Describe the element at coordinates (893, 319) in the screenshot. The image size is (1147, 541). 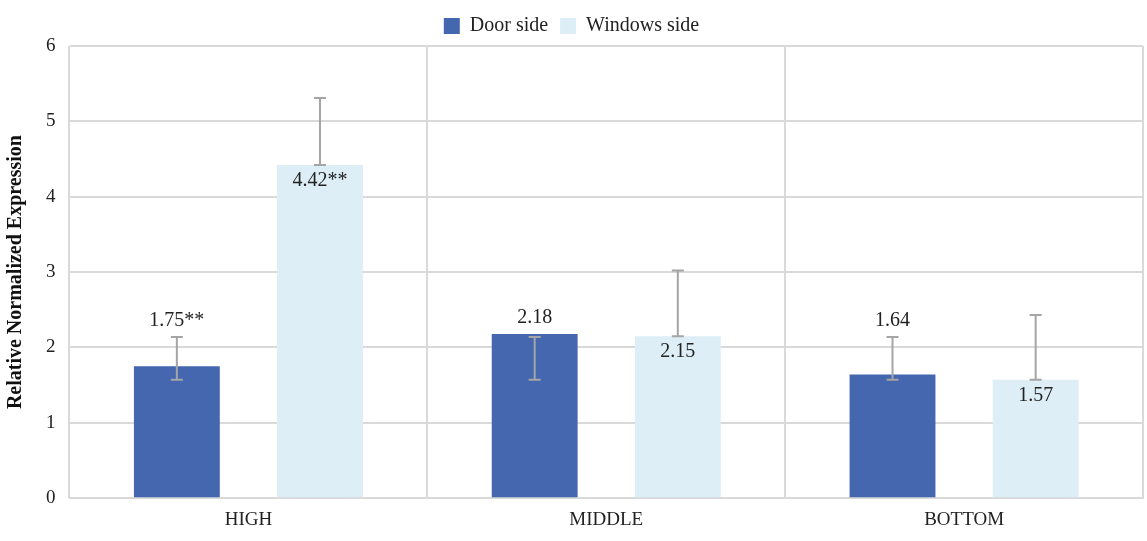
I see `data-label: 1.64` at that location.